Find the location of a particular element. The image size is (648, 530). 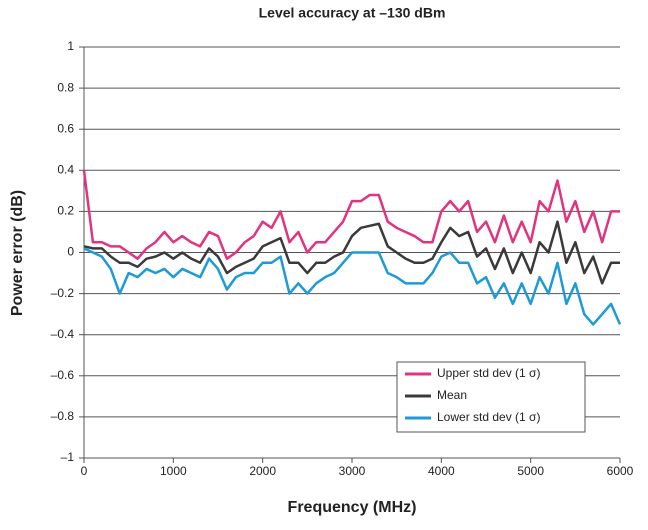

y-tick-label: 0.6 is located at coordinates (65, 128).